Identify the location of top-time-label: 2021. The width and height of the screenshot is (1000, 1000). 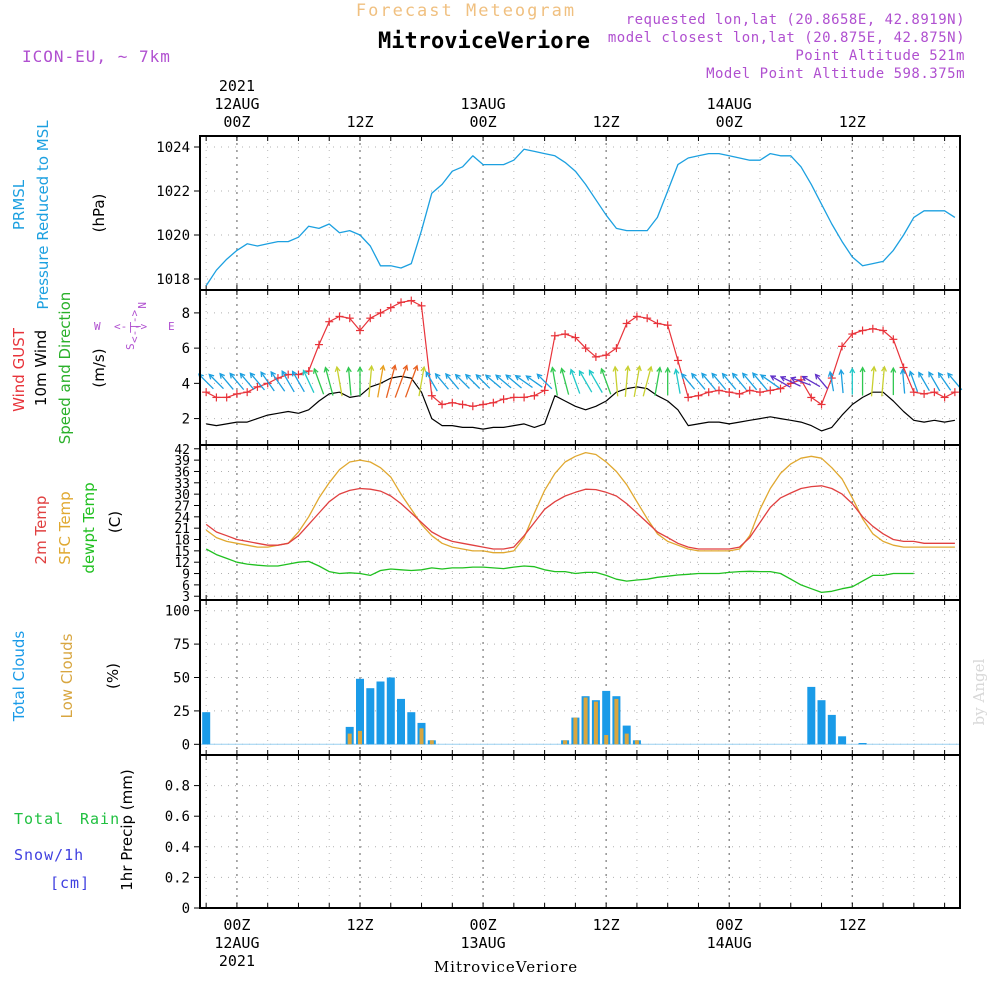
(237, 86).